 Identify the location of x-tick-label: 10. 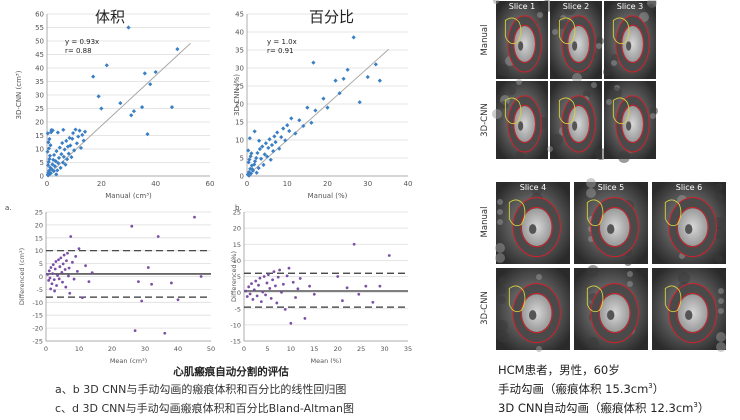
(291, 349).